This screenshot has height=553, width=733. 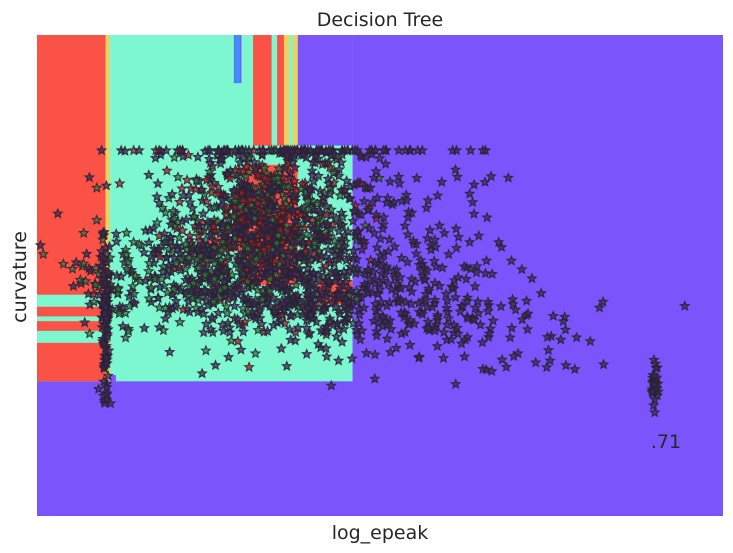 I want to click on data-point-2017, so click(x=535, y=362).